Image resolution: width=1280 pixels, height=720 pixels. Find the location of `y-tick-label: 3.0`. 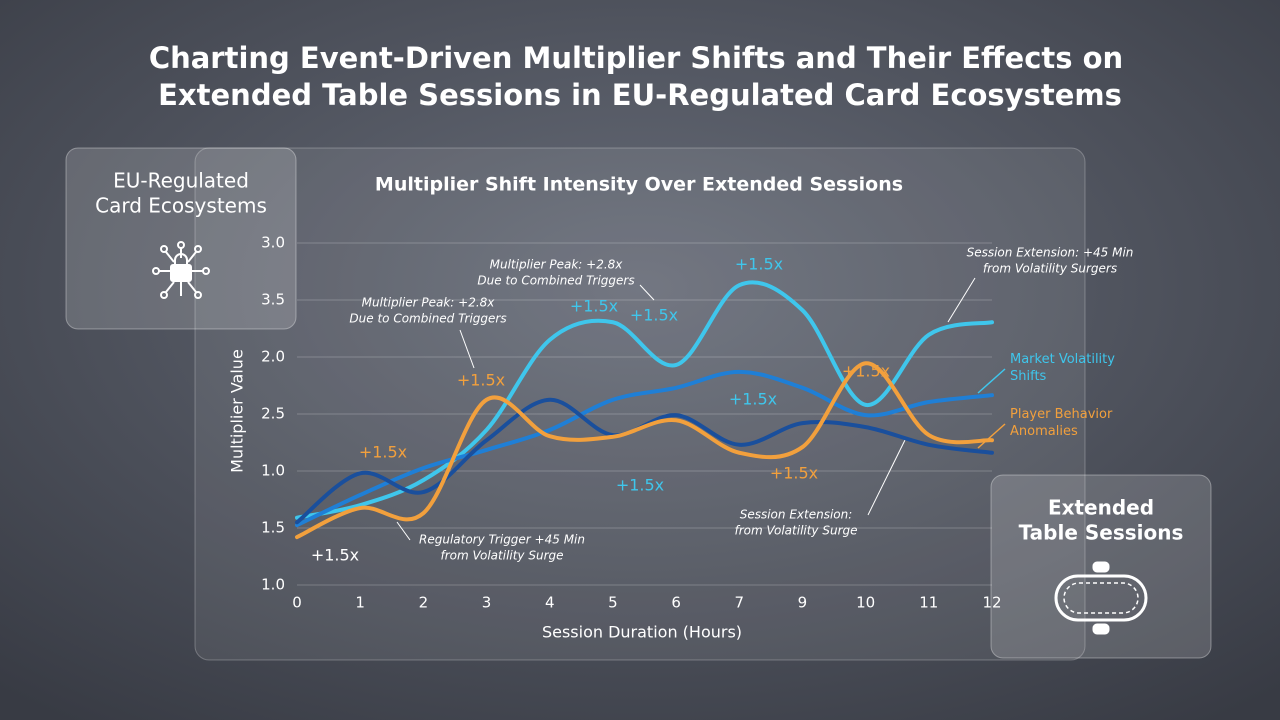

y-tick-label: 3.0 is located at coordinates (273, 243).